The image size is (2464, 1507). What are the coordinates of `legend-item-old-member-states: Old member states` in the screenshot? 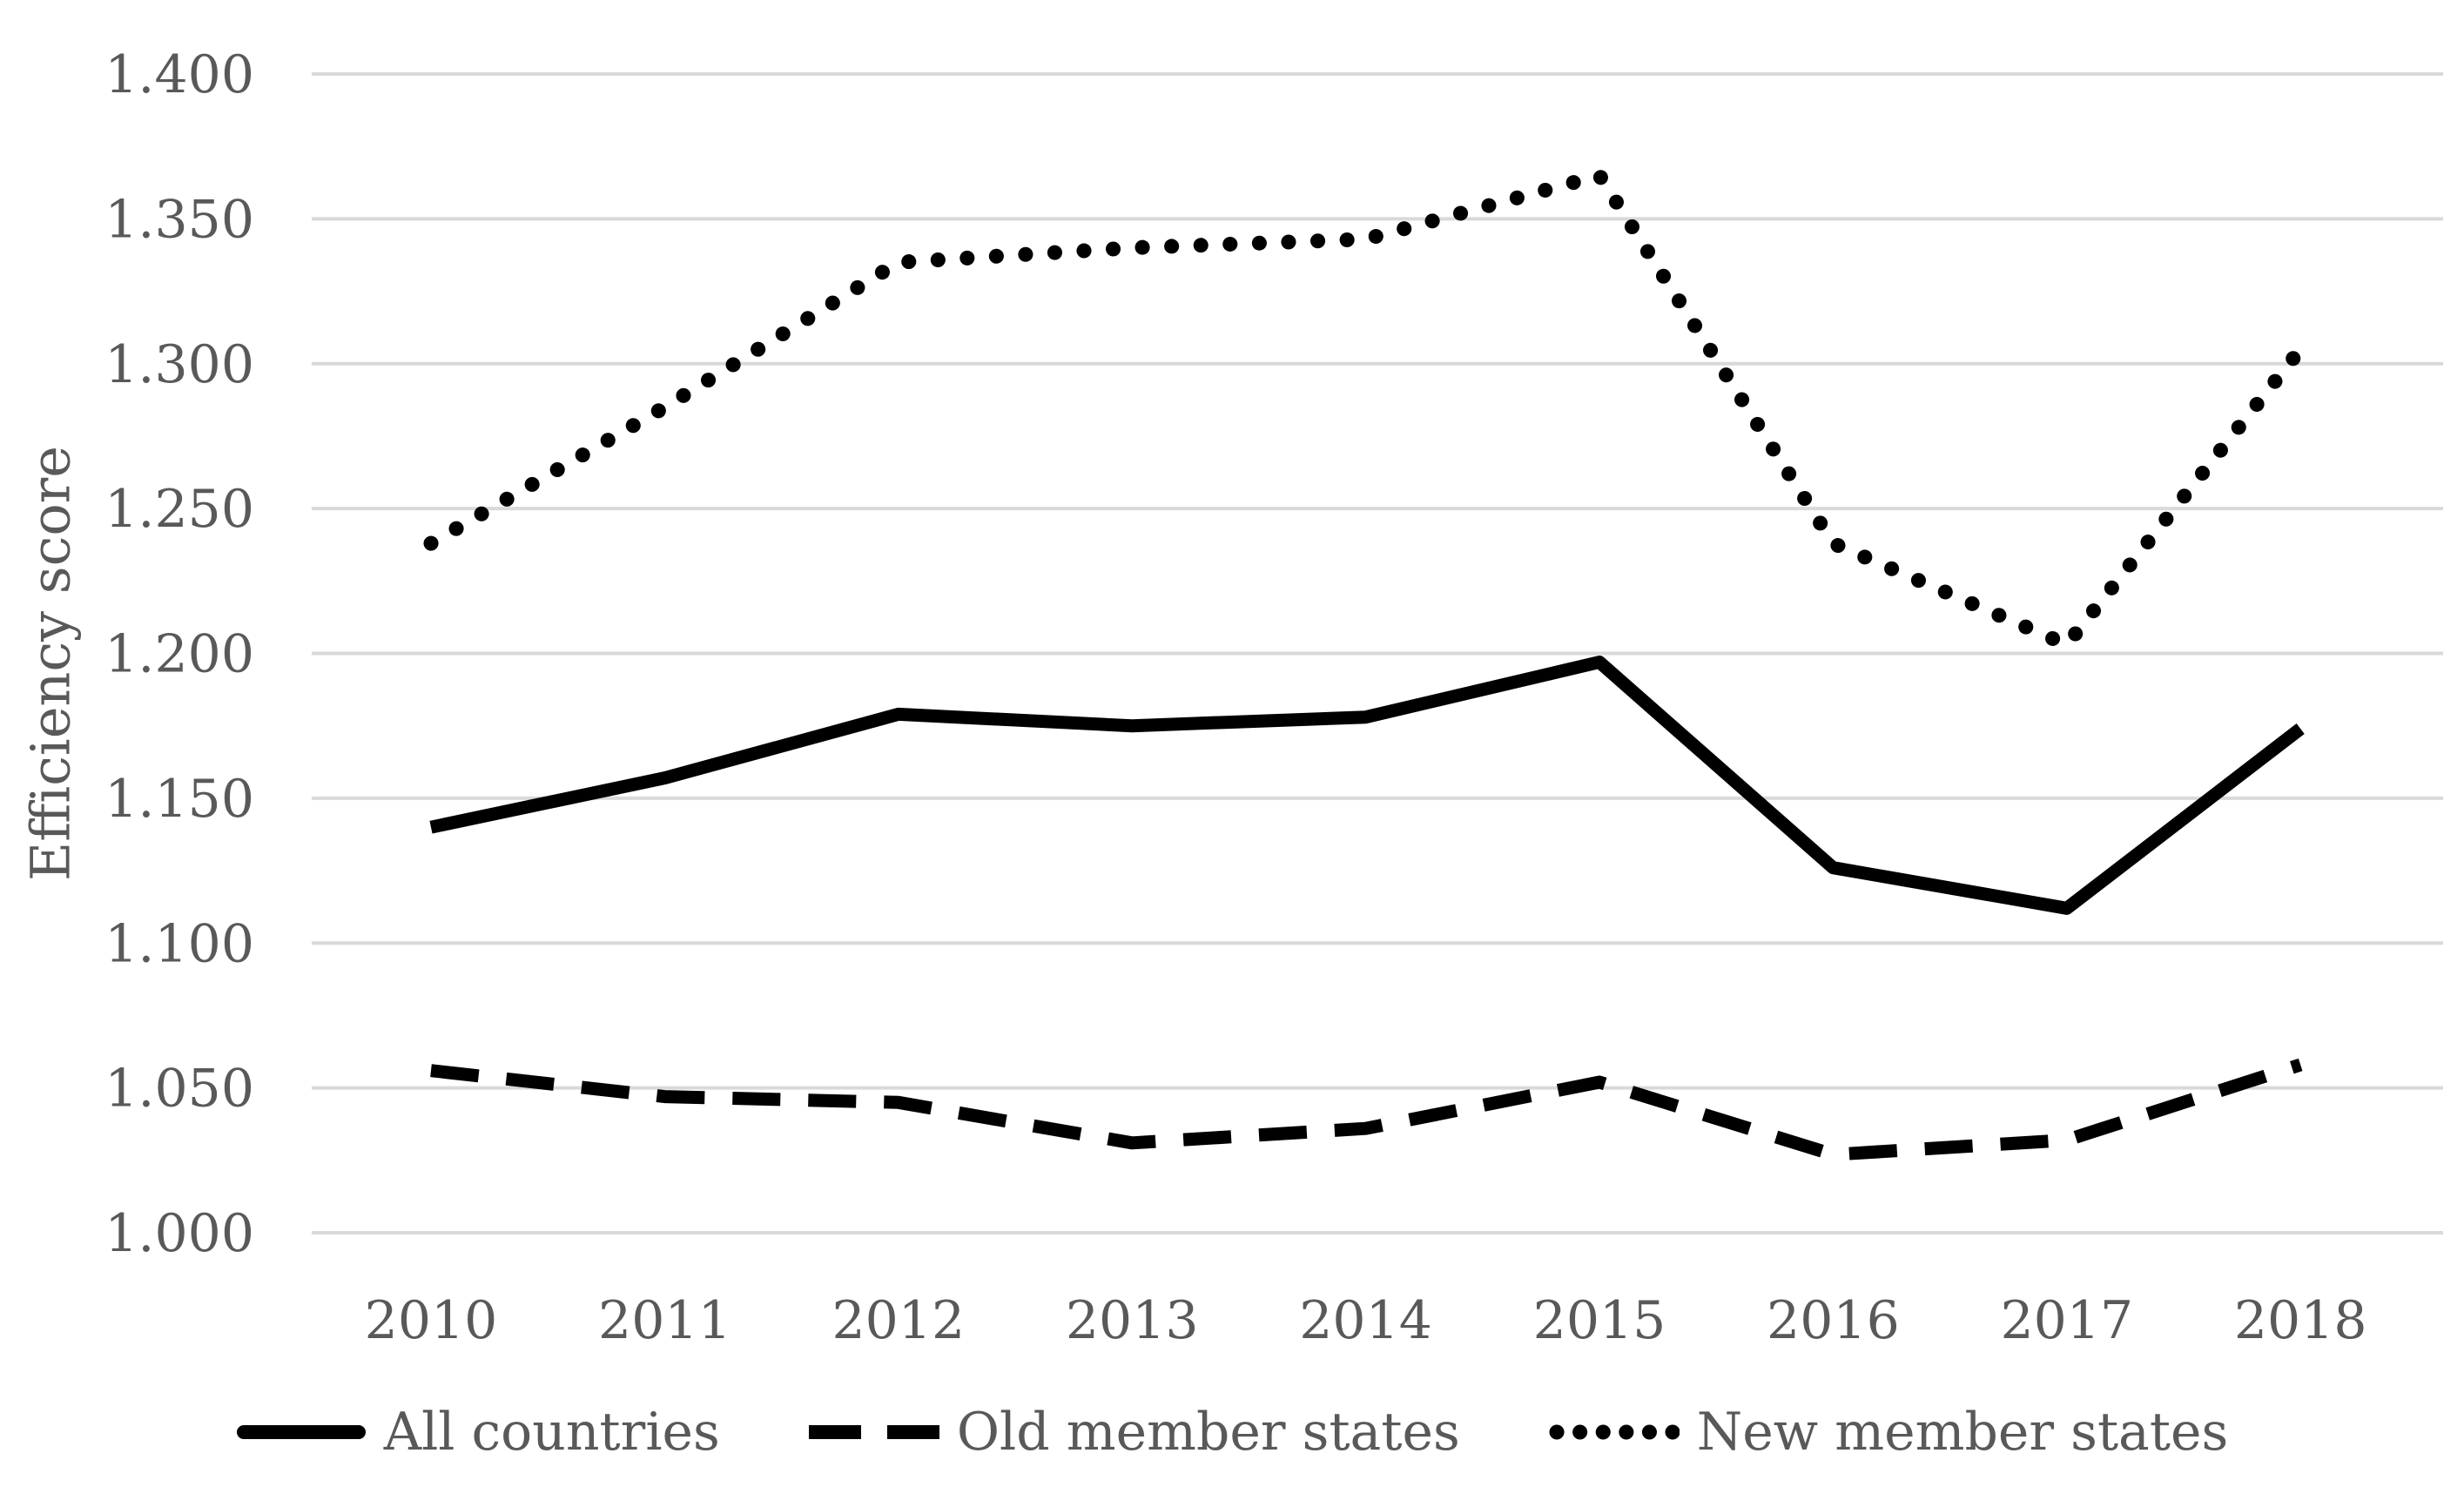 It's located at (1134, 1432).